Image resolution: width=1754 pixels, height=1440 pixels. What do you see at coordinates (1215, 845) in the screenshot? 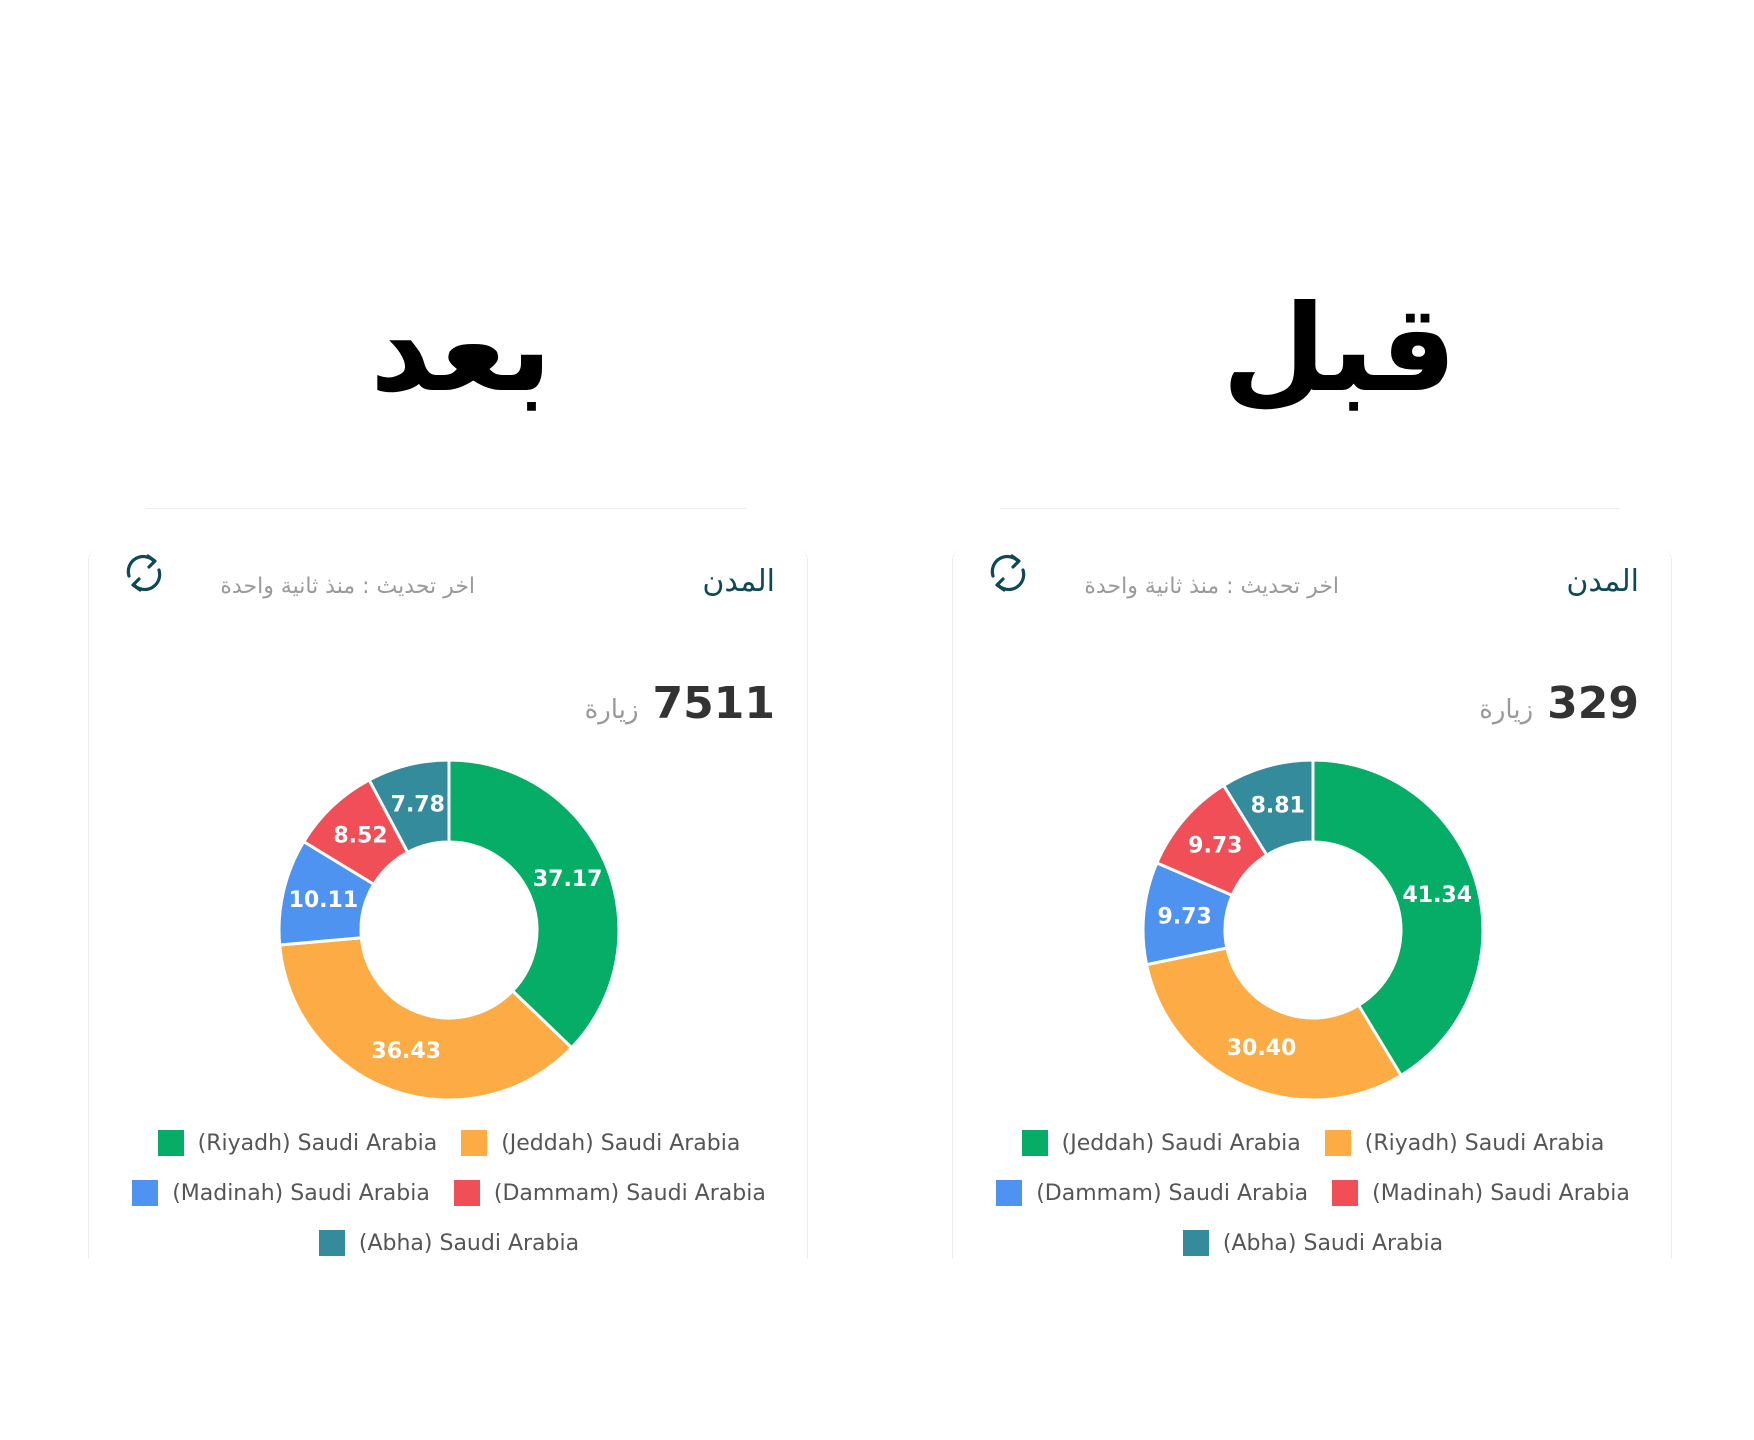
I see `slice-label-madinah-saudi-arabia: 9.73` at bounding box center [1215, 845].